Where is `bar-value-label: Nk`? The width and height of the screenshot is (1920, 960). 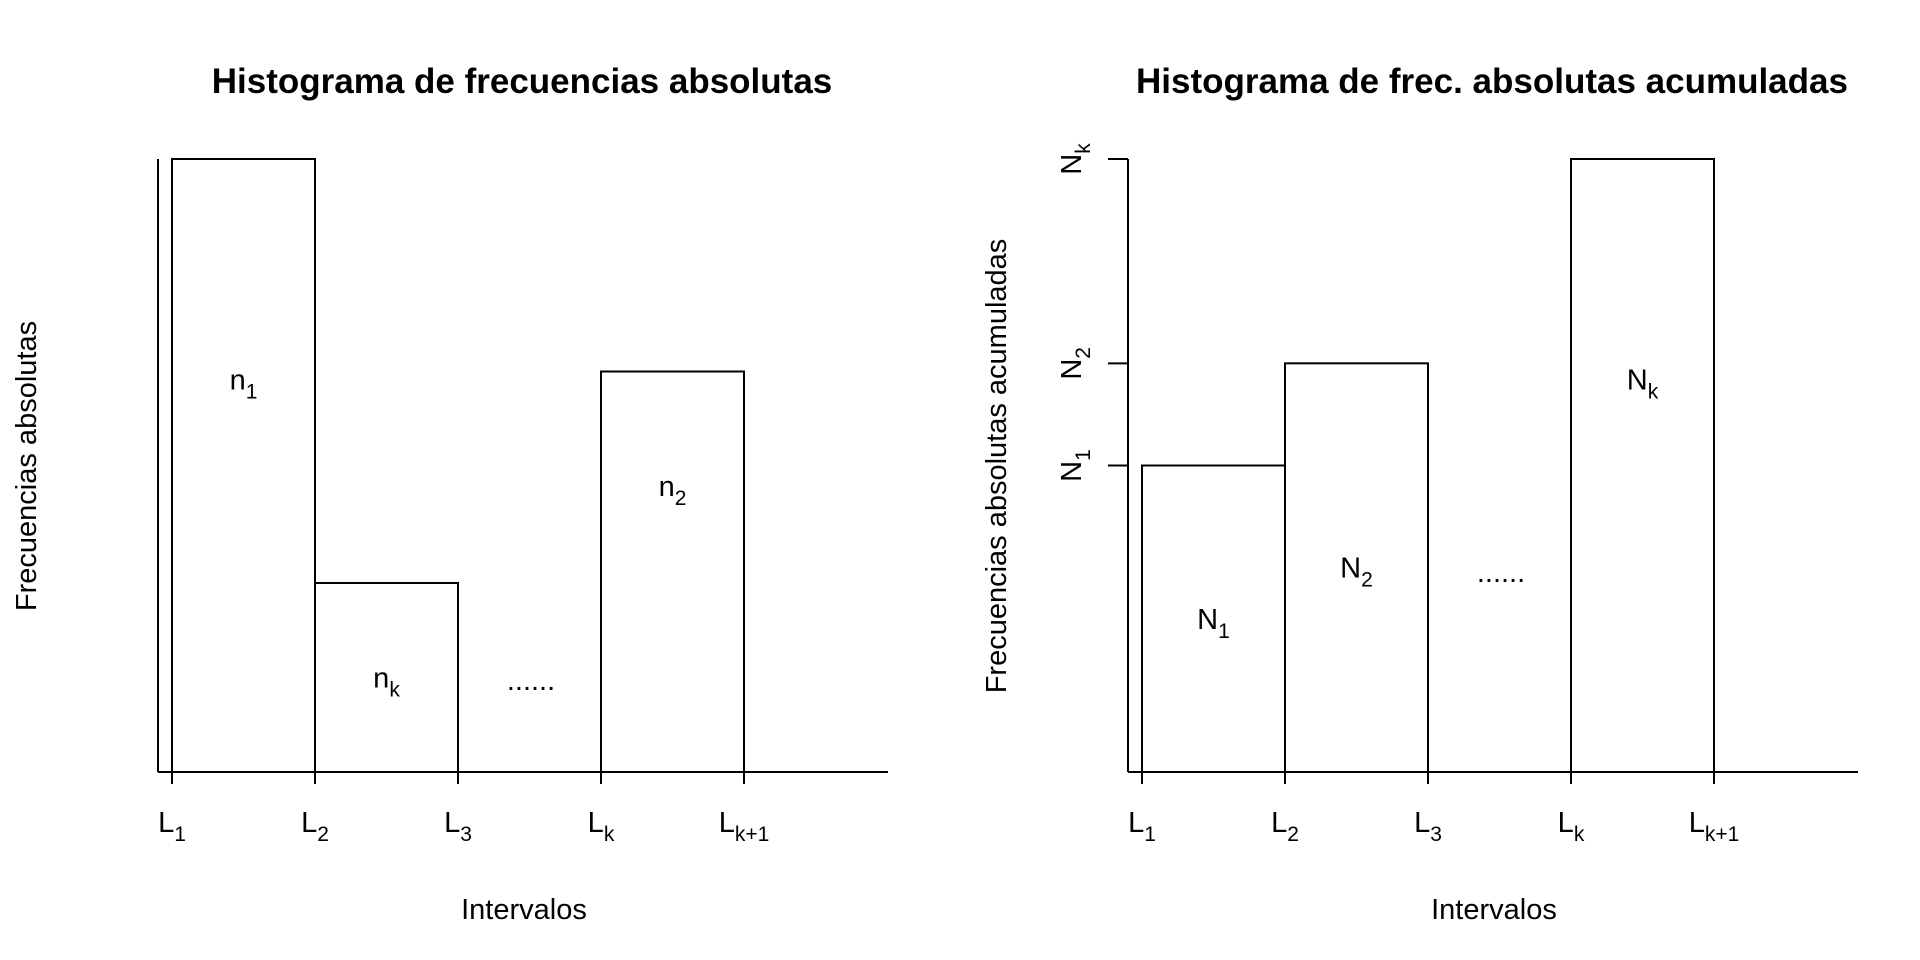 bar-value-label: Nk is located at coordinates (1643, 384).